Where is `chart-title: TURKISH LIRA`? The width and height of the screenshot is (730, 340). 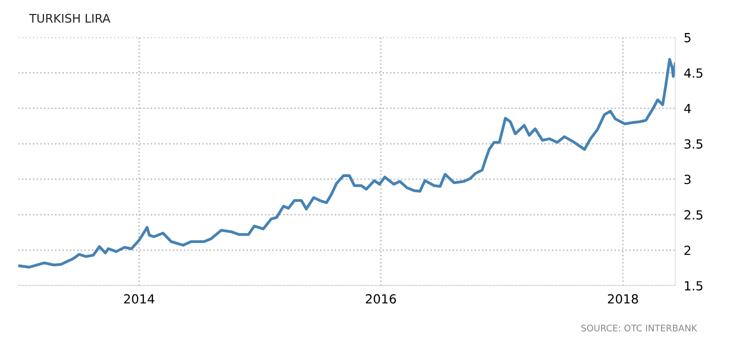 chart-title: TURKISH LIRA is located at coordinates (69, 18).